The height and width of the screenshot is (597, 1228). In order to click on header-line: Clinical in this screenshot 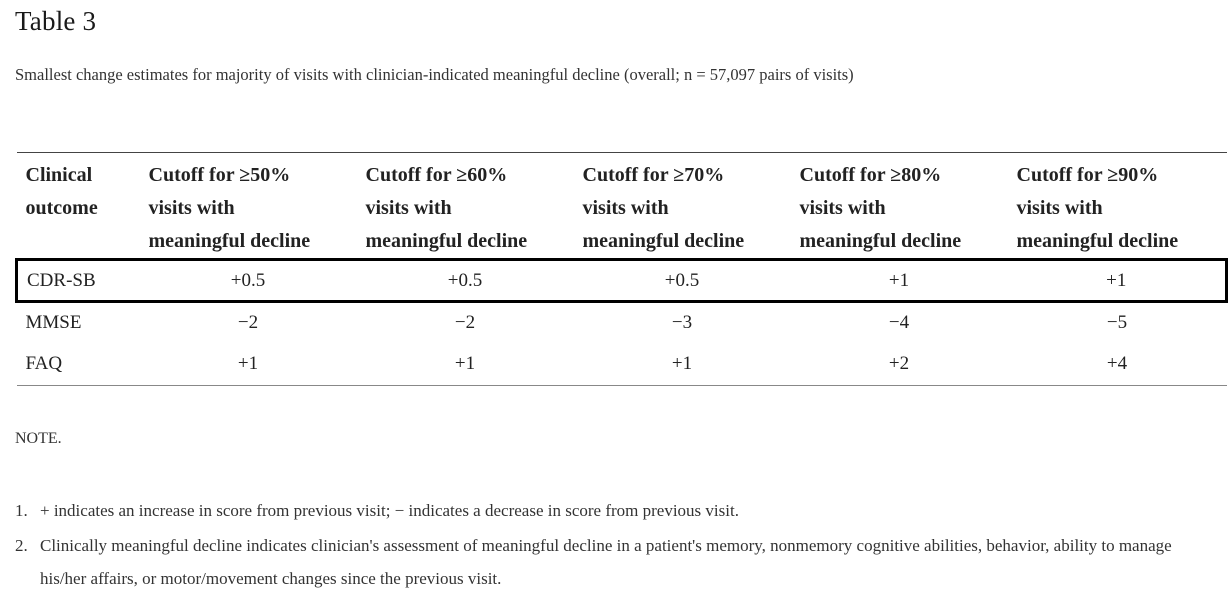, I will do `click(59, 175)`.